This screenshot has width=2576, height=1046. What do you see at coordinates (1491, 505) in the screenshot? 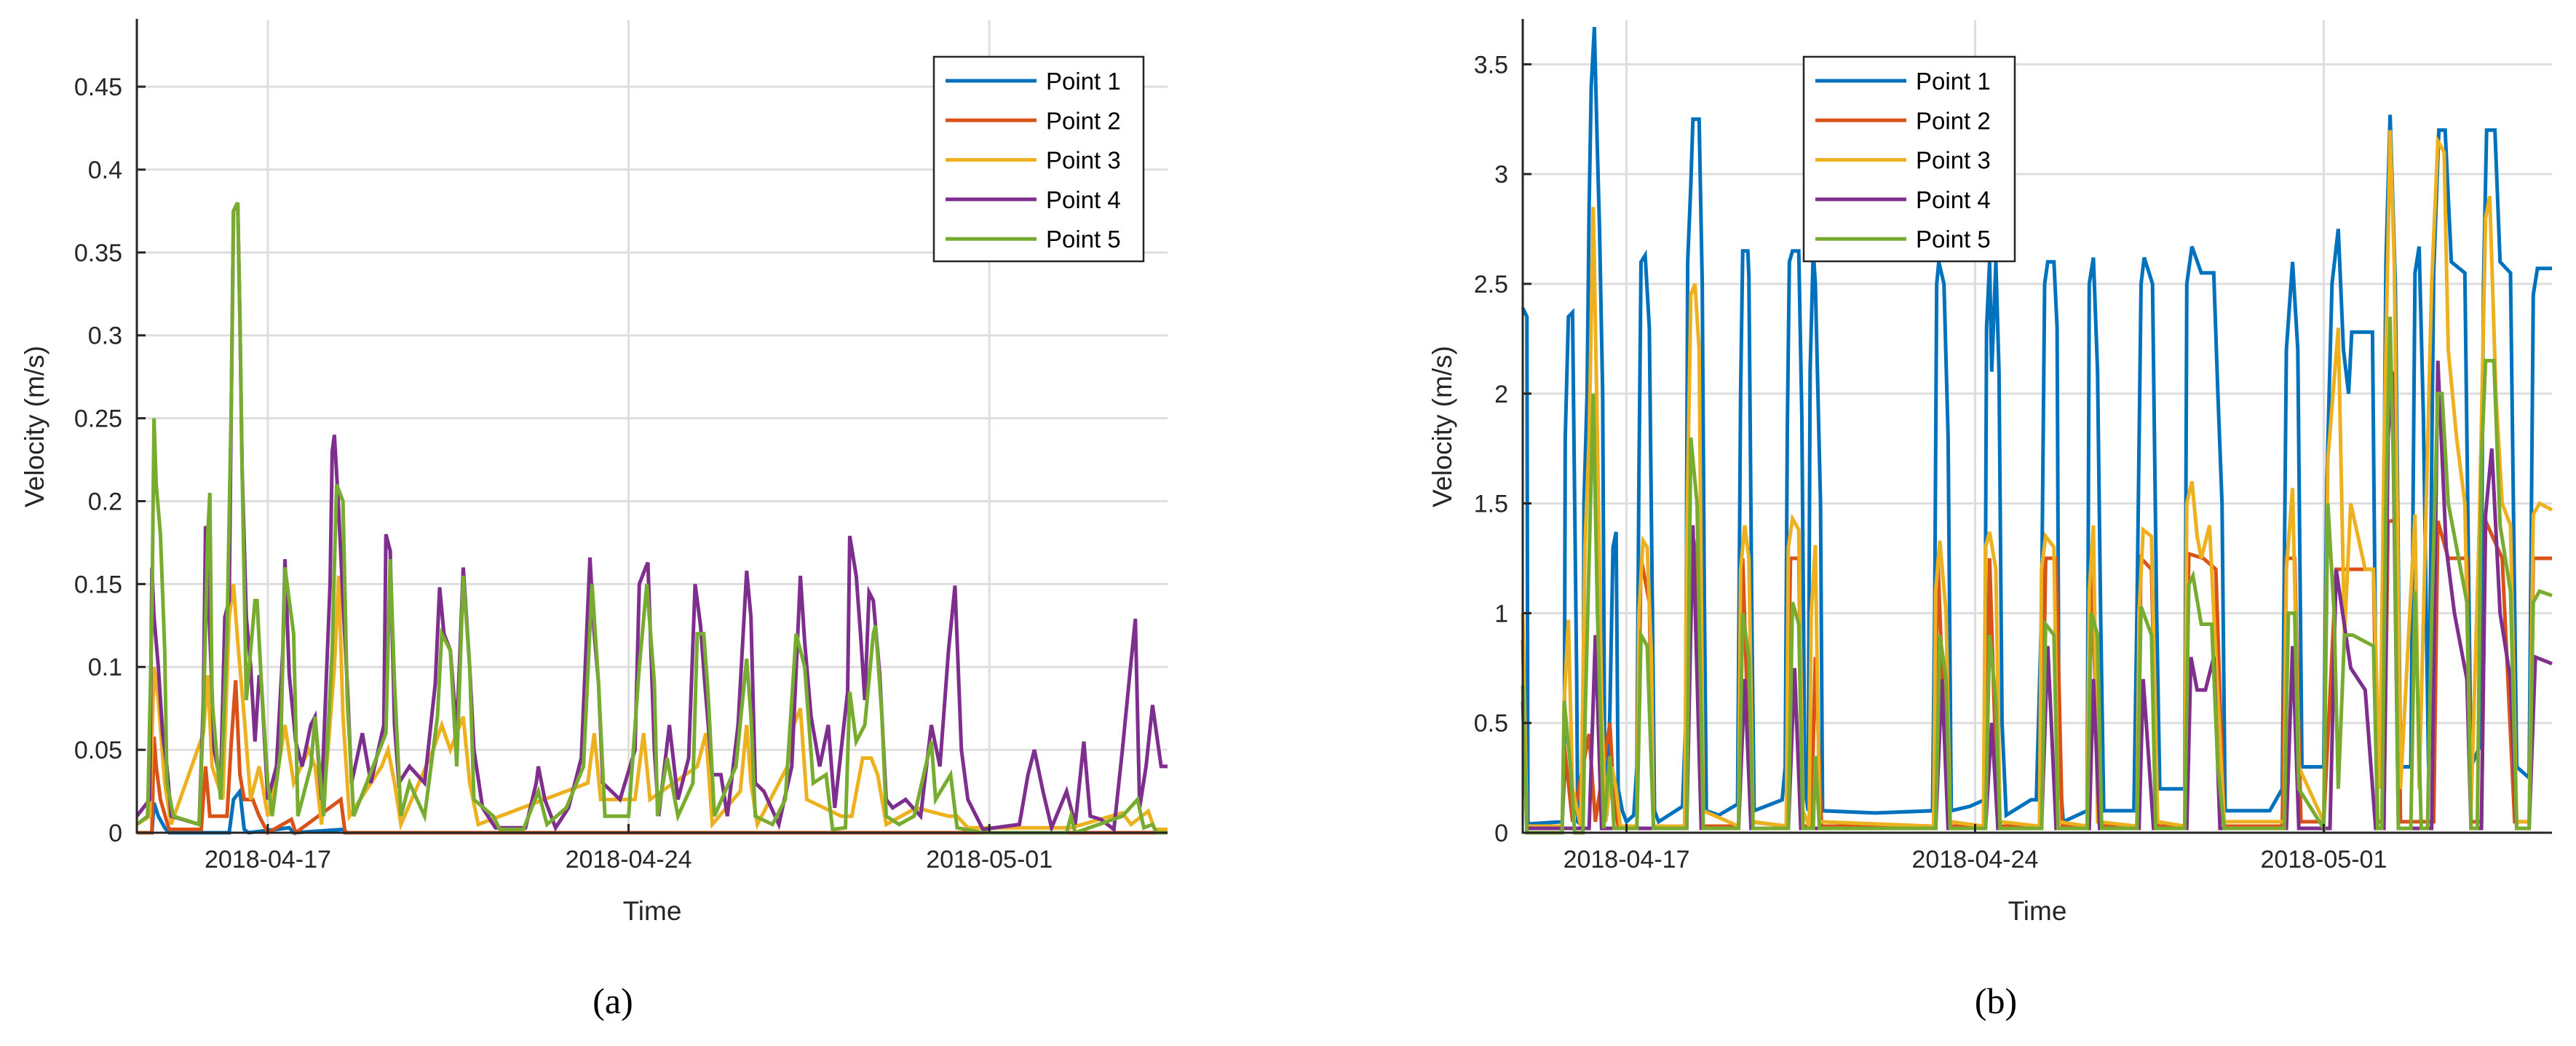
I see `y-tick-label: 1.5` at bounding box center [1491, 505].